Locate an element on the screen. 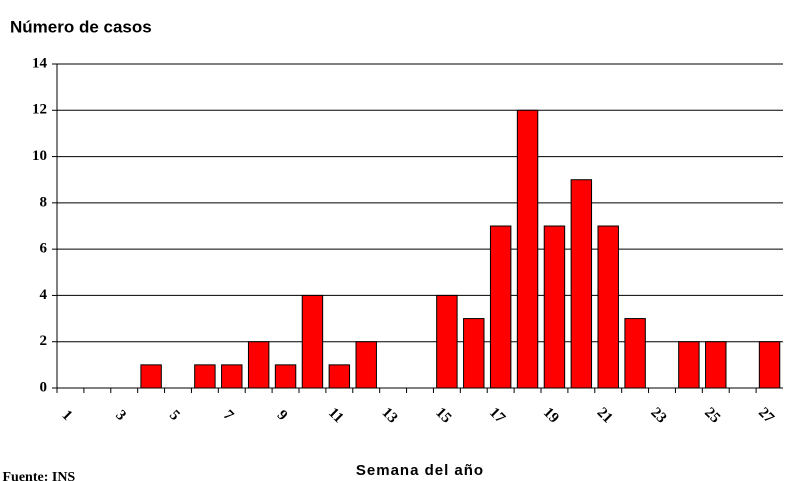 The height and width of the screenshot is (481, 801). x-axis-label: Semana del año is located at coordinates (420, 470).